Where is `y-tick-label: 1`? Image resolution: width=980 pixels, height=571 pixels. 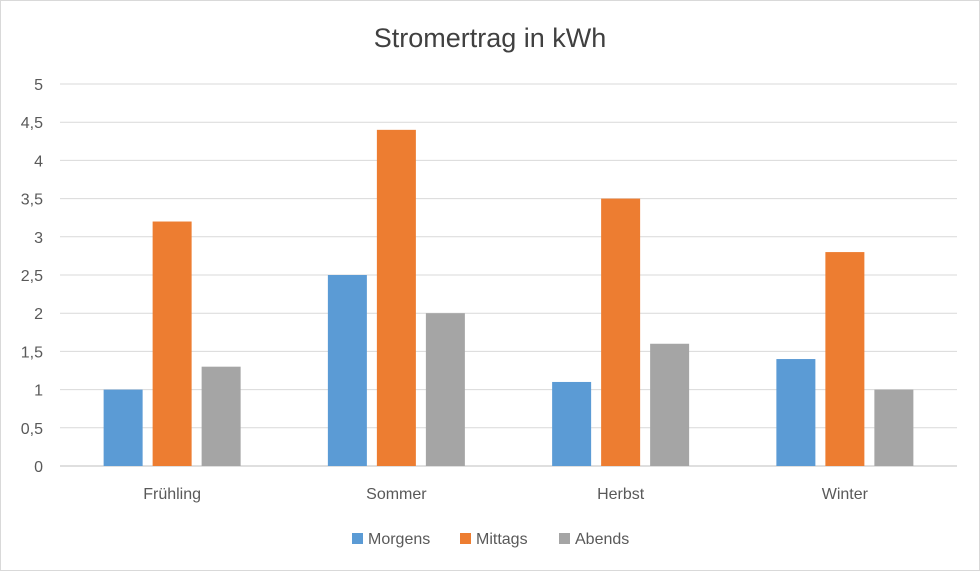
y-tick-label: 1 is located at coordinates (38, 391).